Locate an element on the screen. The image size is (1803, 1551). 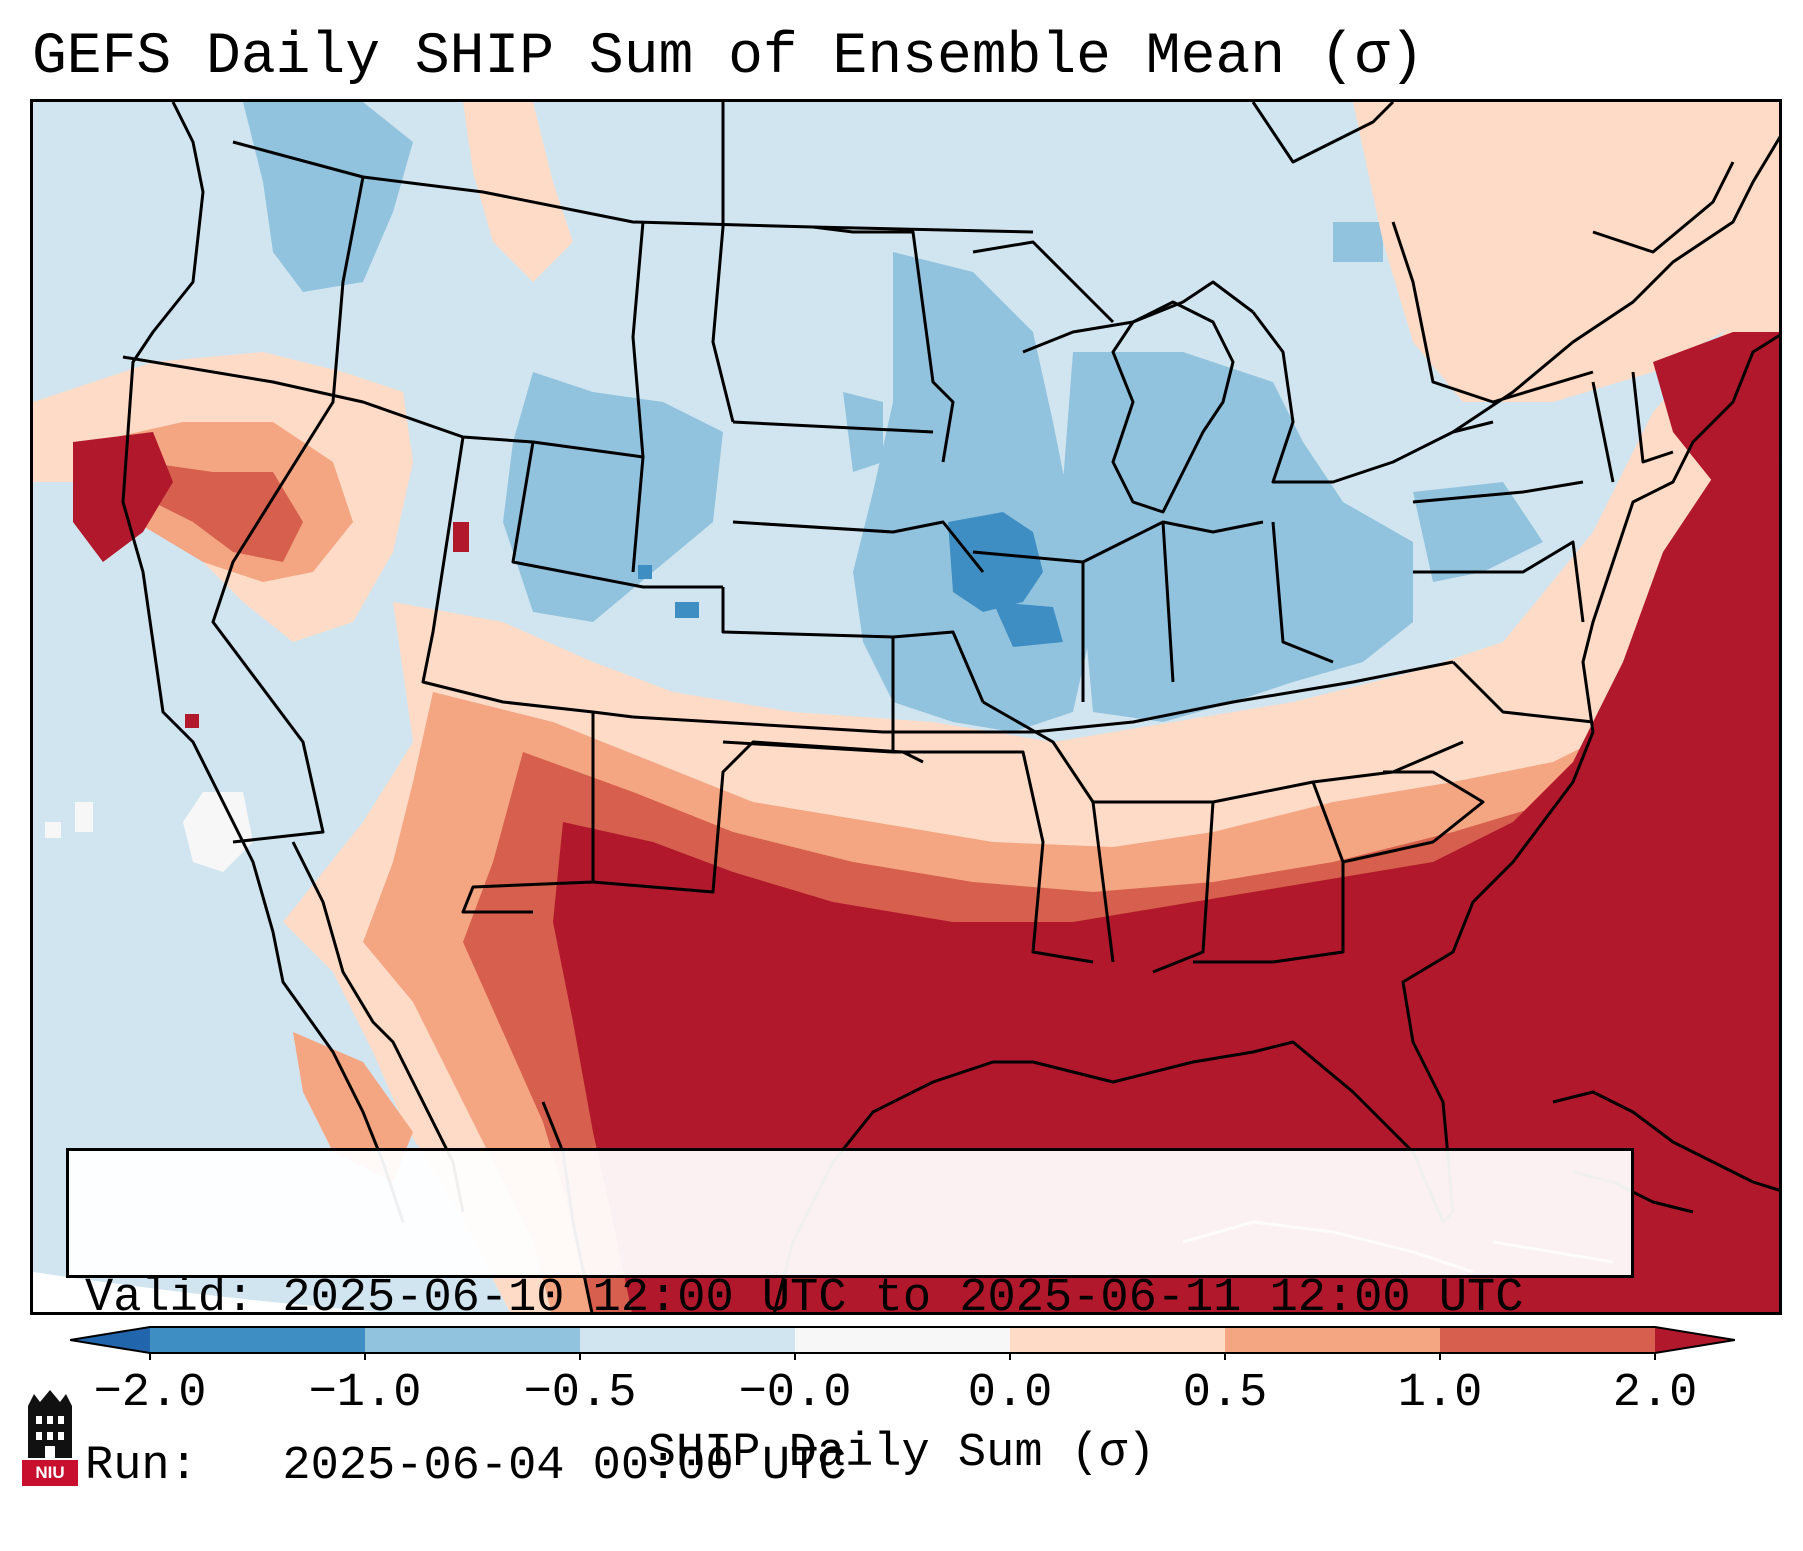
colorbar-graphic is located at coordinates (902, 1343).